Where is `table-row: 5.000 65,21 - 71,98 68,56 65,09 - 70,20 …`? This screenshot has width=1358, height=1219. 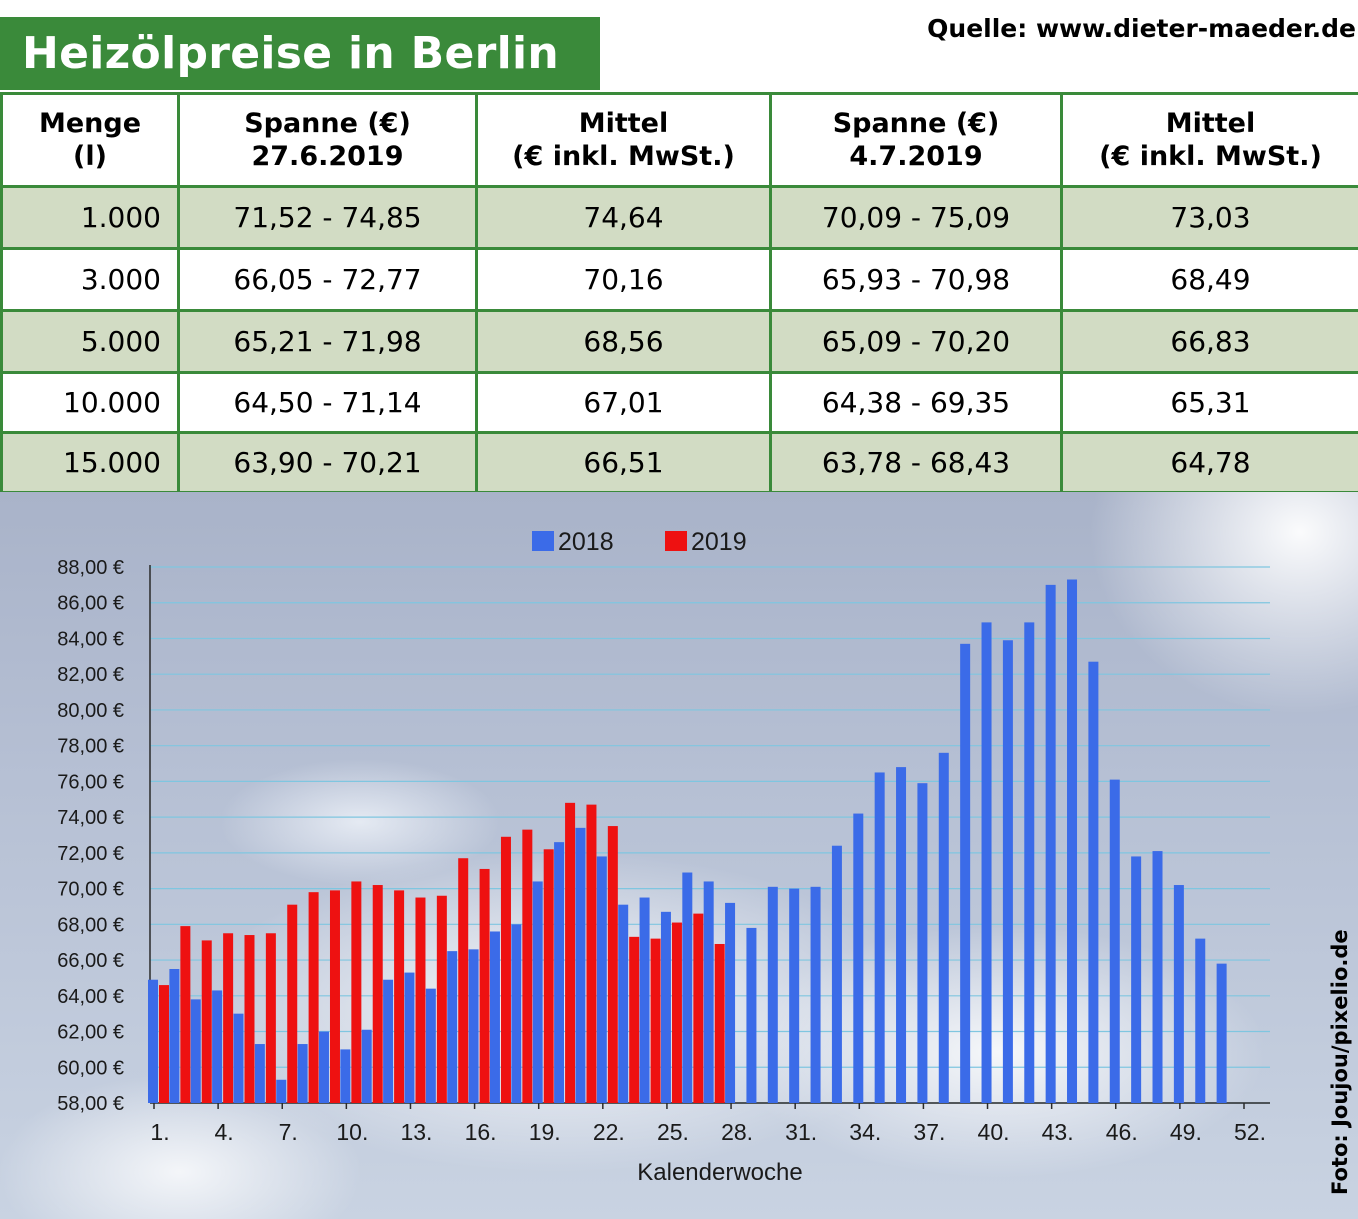 table-row: 5.000 65,21 - 71,98 68,56 65,09 - 70,20 … is located at coordinates (679, 341).